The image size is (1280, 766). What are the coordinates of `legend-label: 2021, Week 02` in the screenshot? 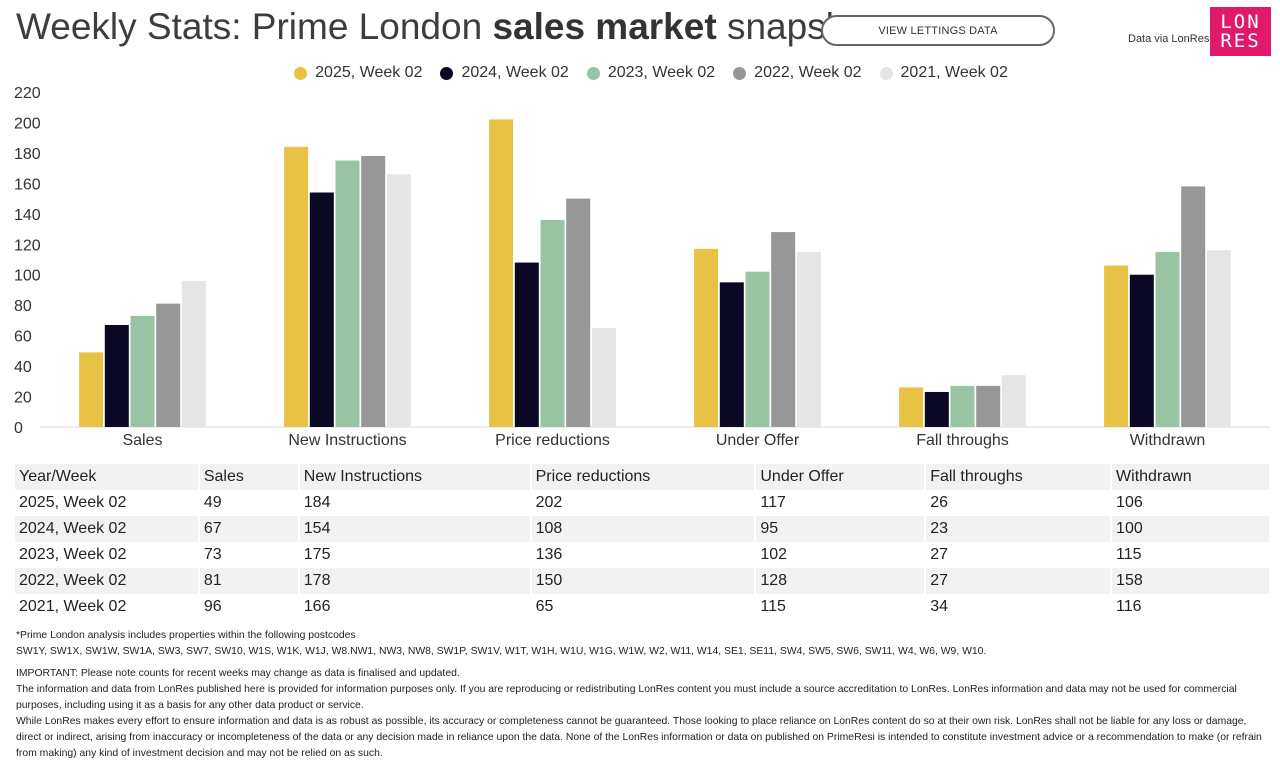 It's located at (954, 72).